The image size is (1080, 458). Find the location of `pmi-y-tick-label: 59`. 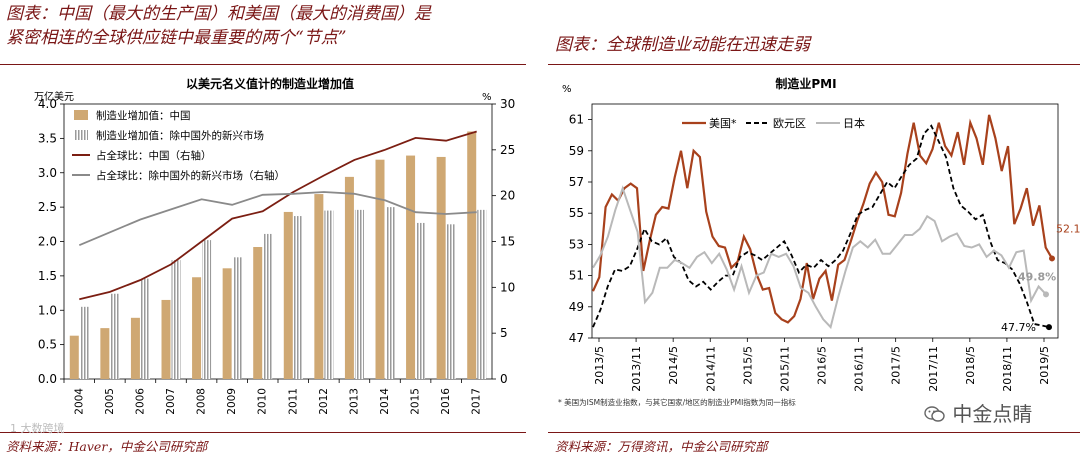

pmi-y-tick-label: 59 is located at coordinates (576, 151).